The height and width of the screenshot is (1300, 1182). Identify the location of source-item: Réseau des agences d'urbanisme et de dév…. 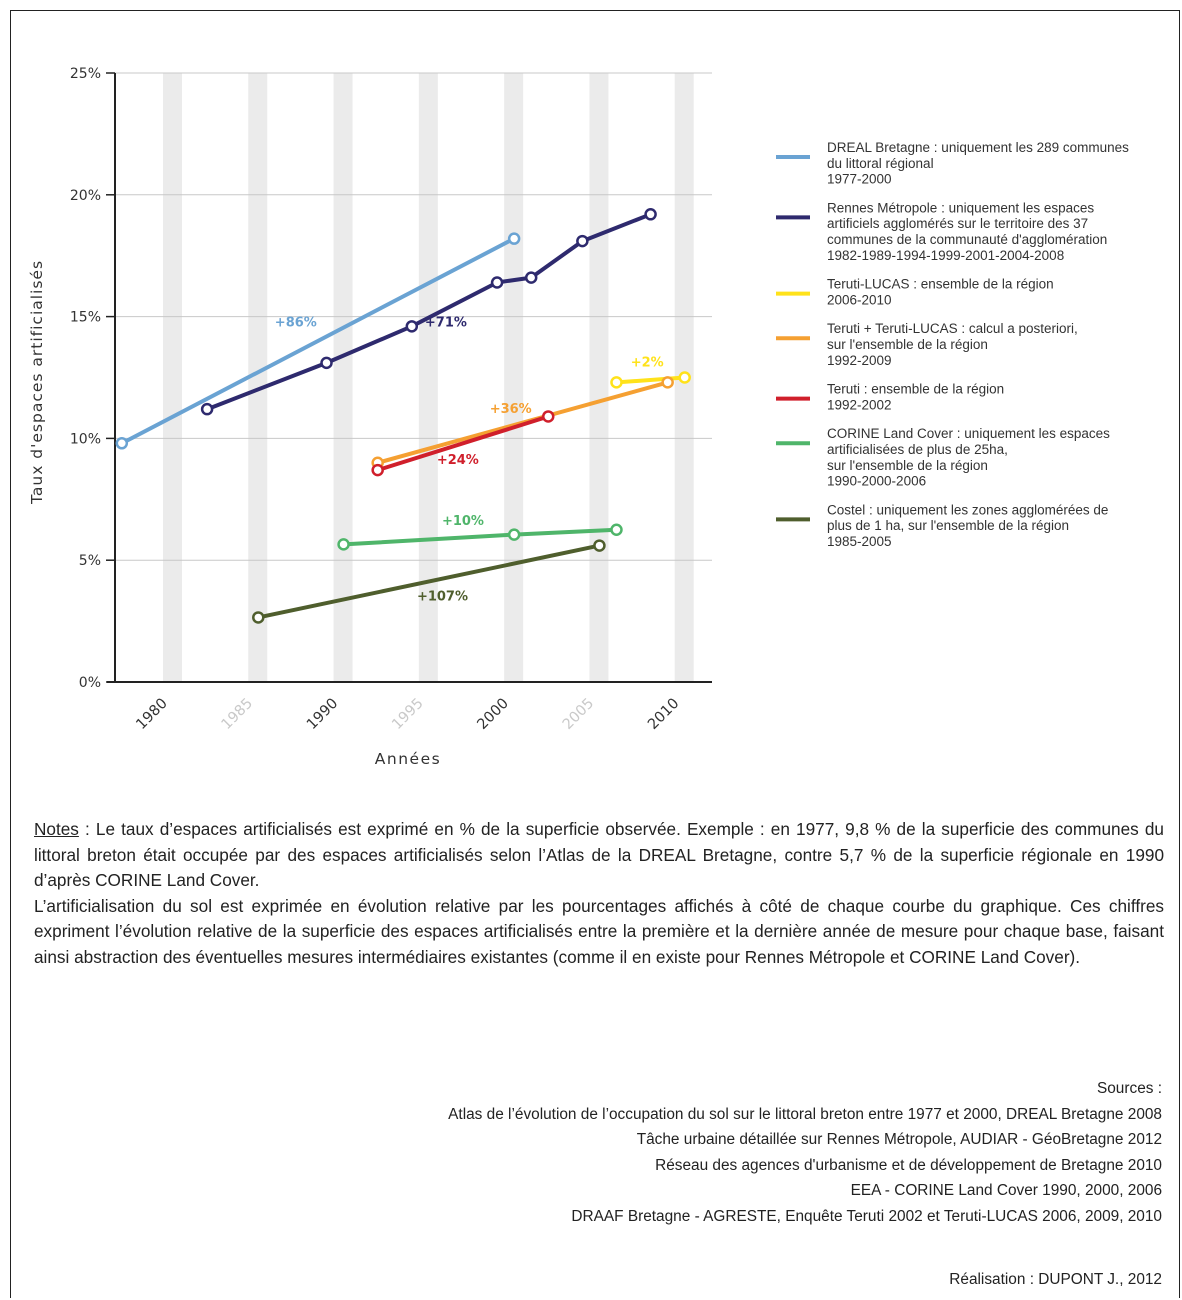
(908, 1165).